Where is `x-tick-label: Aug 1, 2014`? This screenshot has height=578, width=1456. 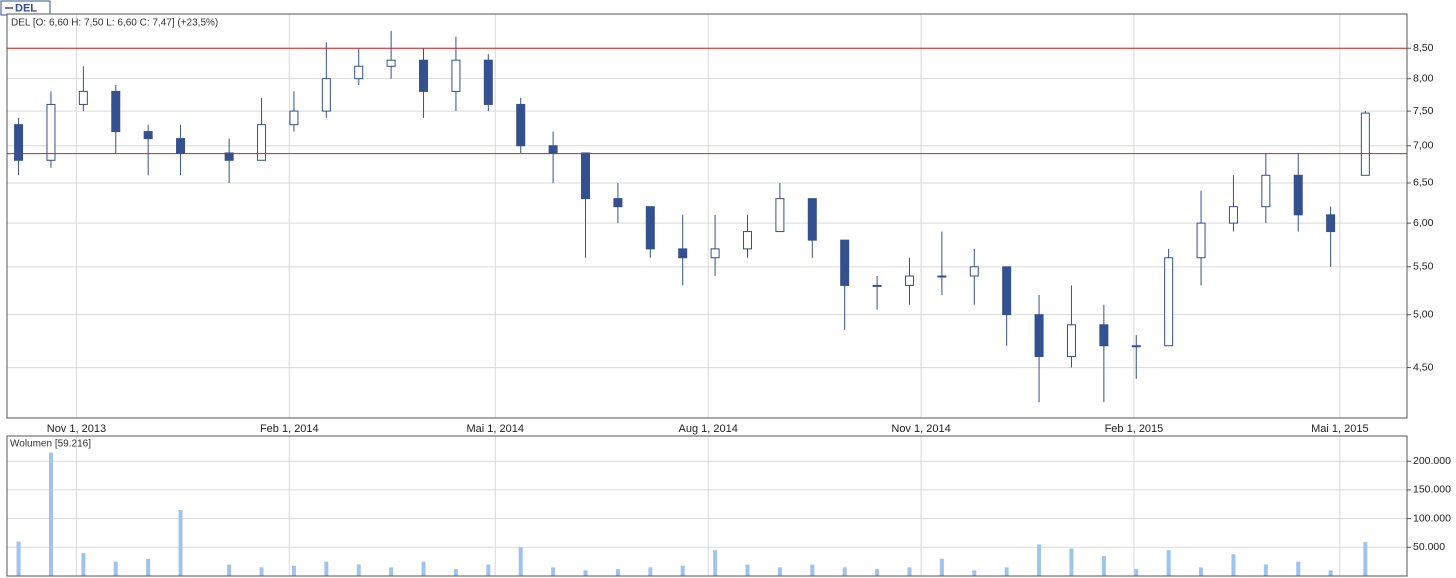 x-tick-label: Aug 1, 2014 is located at coordinates (707, 429).